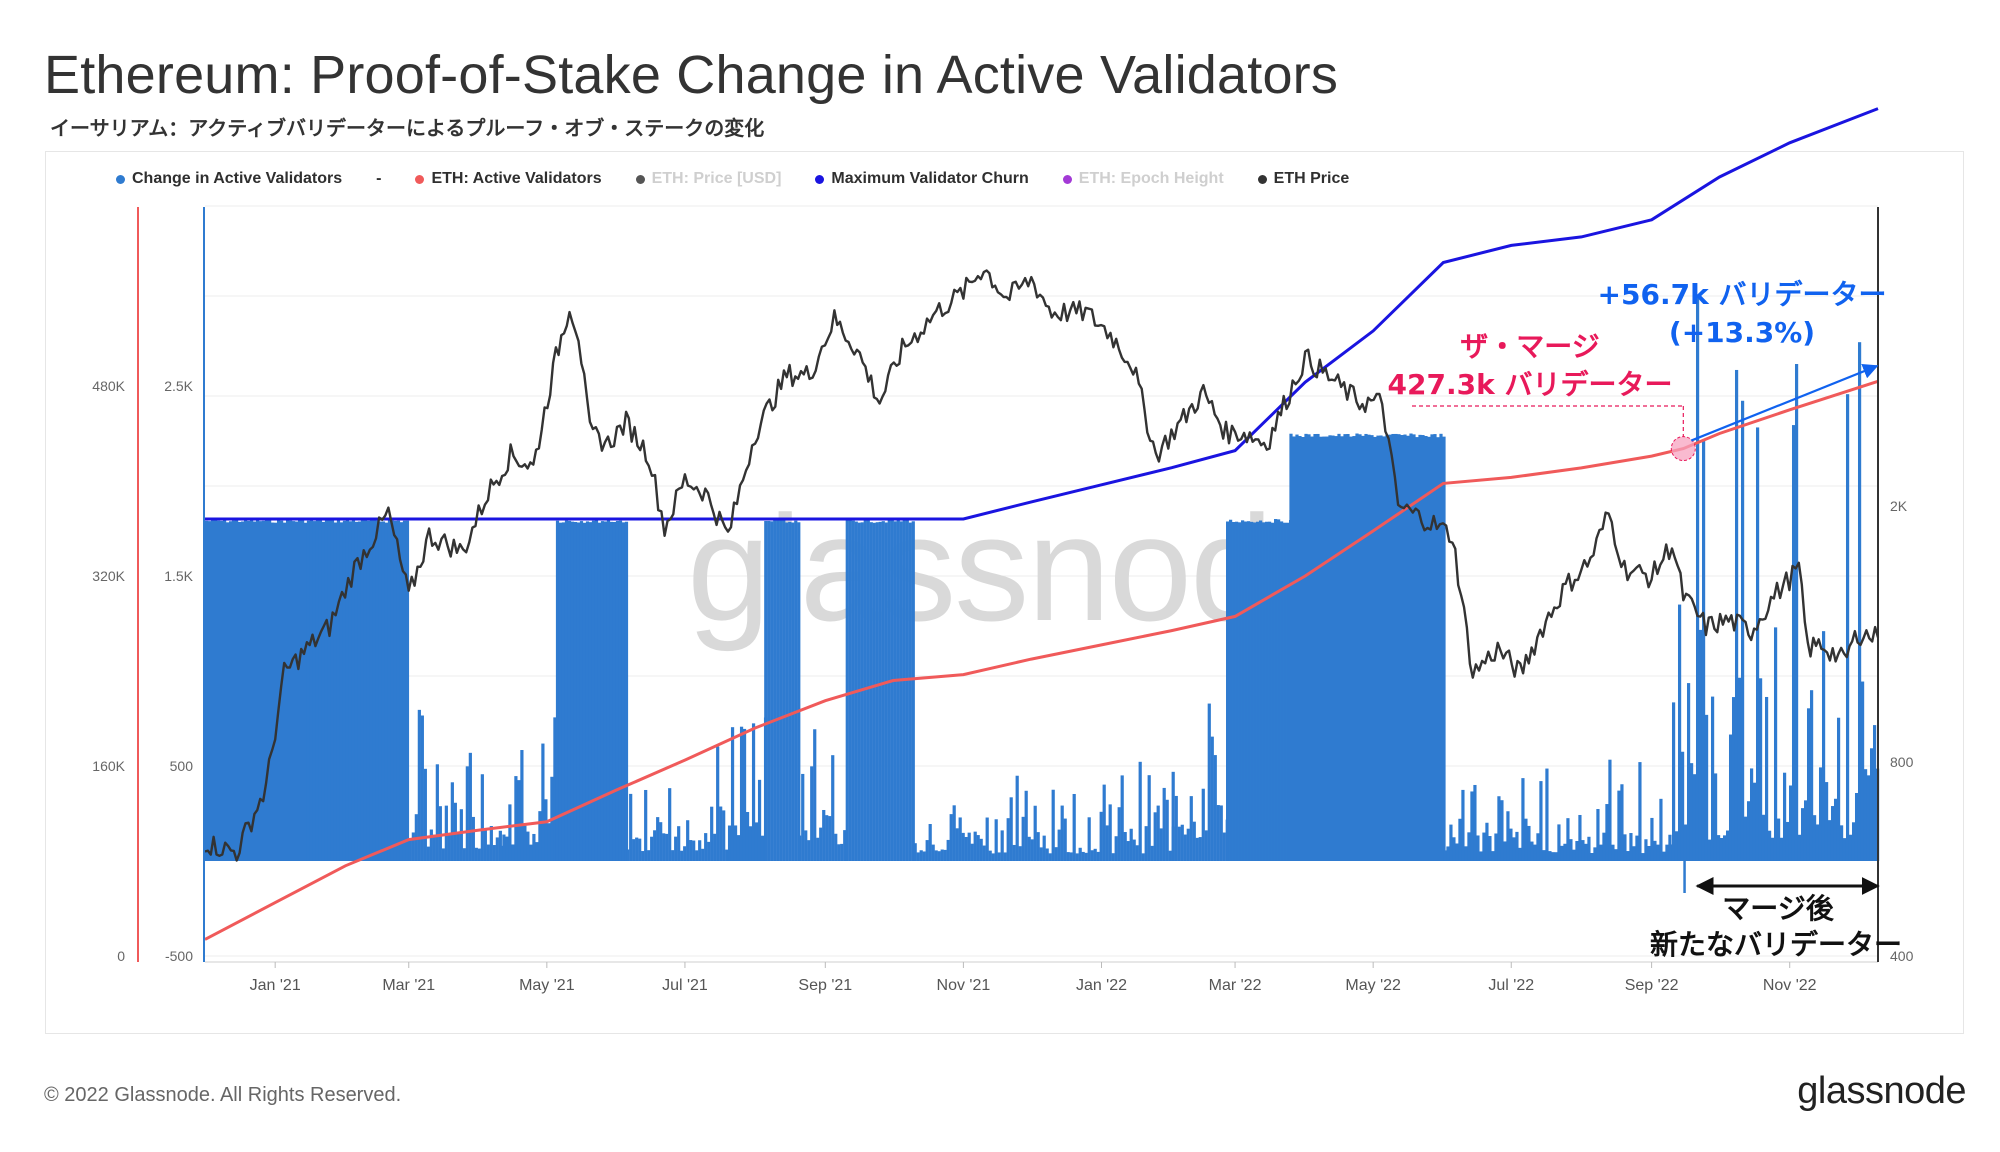 This screenshot has height=1152, width=2000. I want to click on x-tick-label: Mar '21, so click(408, 985).